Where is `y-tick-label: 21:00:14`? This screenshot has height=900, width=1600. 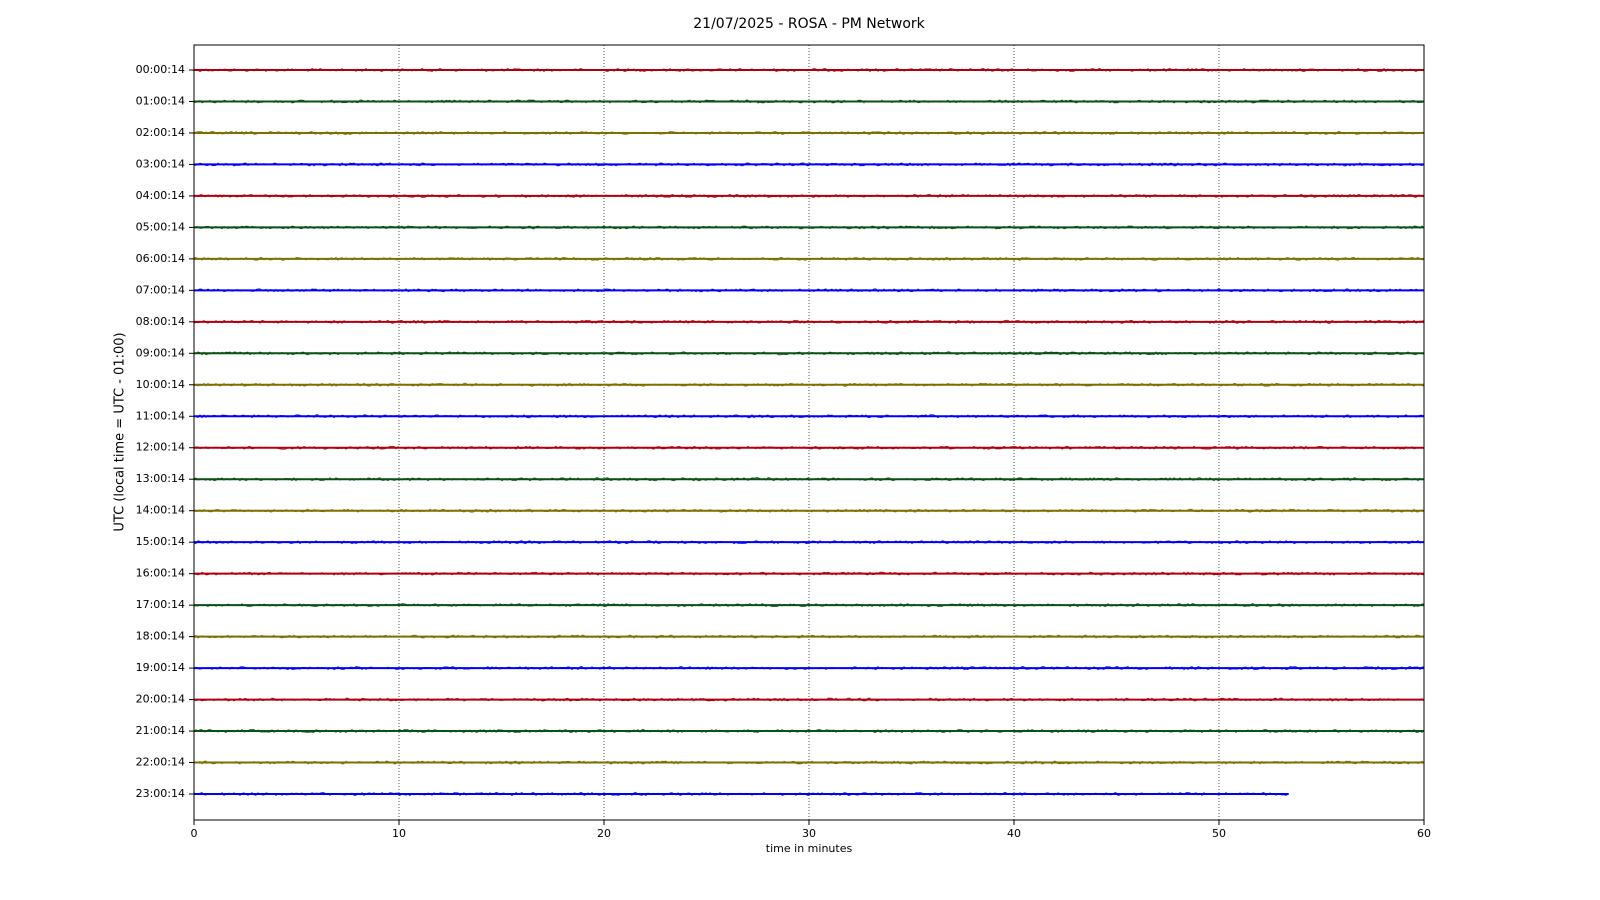 y-tick-label: 21:00:14 is located at coordinates (160, 730).